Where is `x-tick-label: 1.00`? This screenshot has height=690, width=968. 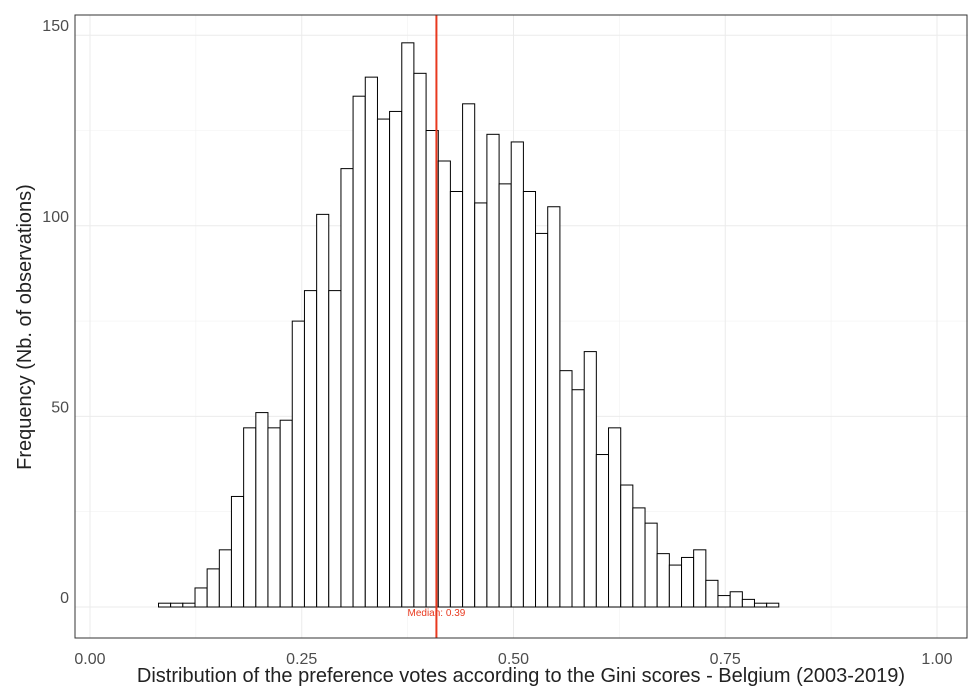 x-tick-label: 1.00 is located at coordinates (936, 659).